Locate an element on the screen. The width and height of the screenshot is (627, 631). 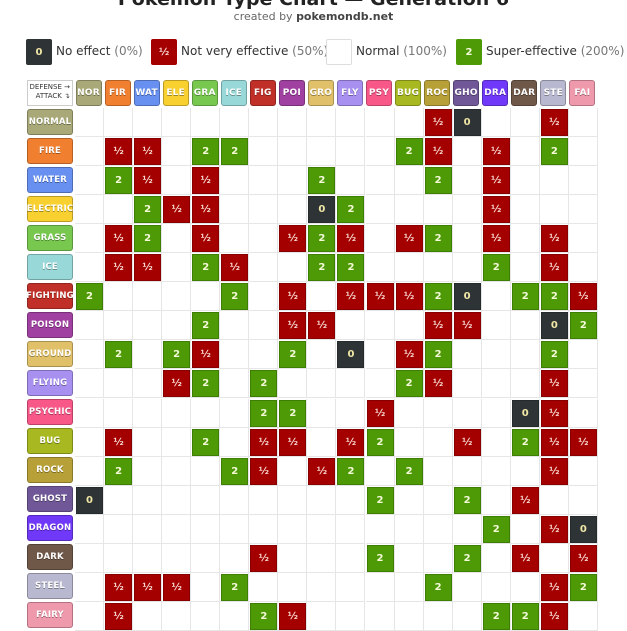
attack-type-header-electric: ELECTRIC is located at coordinates (50, 208).